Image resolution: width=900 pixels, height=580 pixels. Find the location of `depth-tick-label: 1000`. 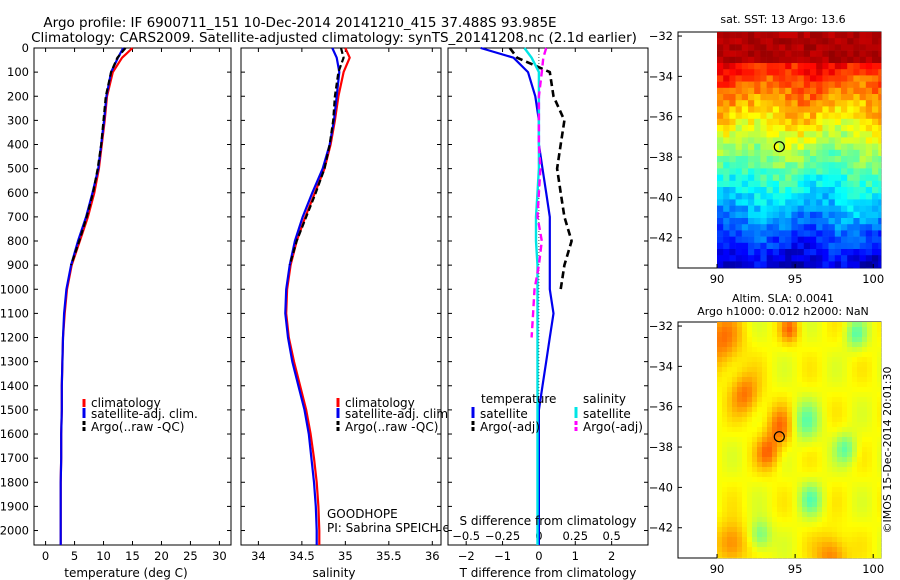

depth-tick-label: 1000 is located at coordinates (14, 289).